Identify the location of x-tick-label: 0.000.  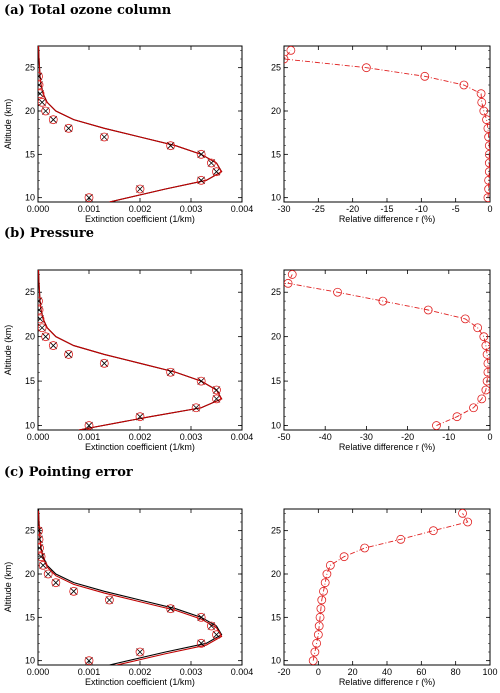
(38, 437).